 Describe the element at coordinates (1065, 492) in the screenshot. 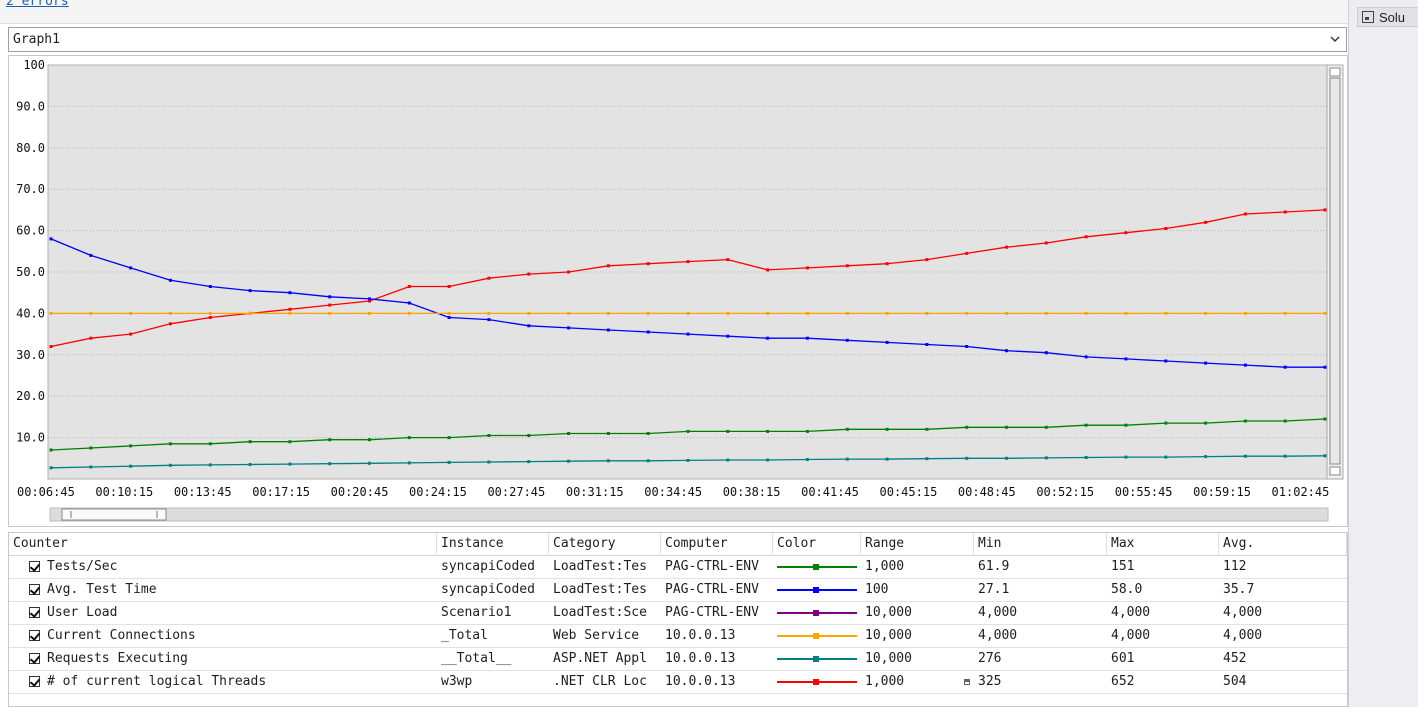

I see `x-tick-label: 00:52:15` at that location.